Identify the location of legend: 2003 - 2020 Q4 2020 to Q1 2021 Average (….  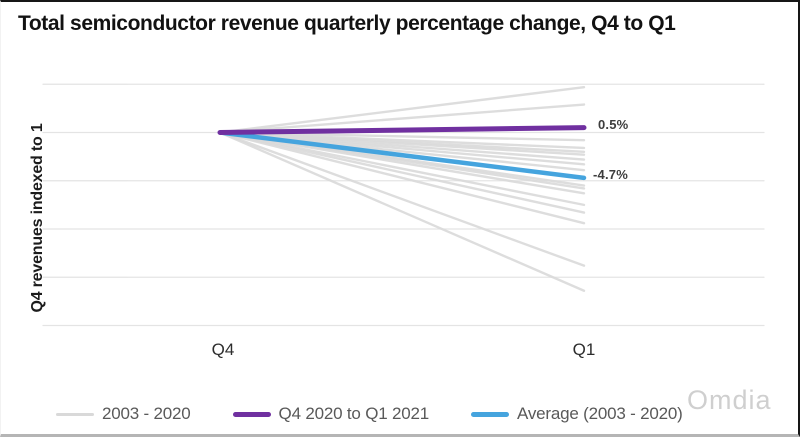
(369, 414).